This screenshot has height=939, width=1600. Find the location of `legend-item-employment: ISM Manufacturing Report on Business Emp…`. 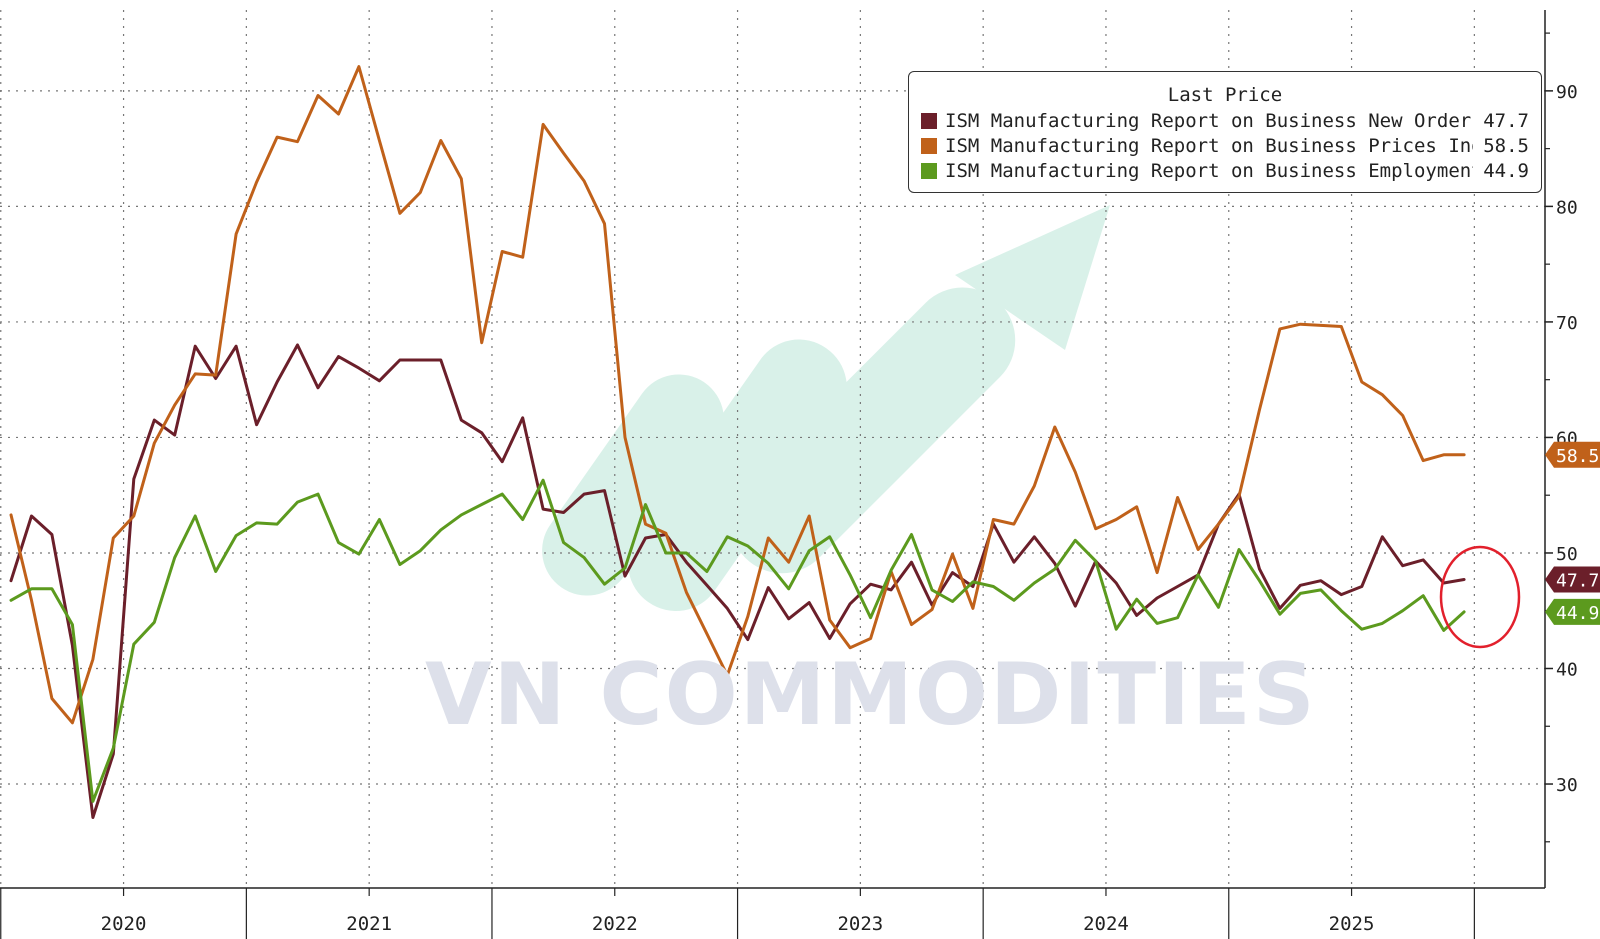

legend-item-employment: ISM Manufacturing Report on Business Emp… is located at coordinates (1225, 170).